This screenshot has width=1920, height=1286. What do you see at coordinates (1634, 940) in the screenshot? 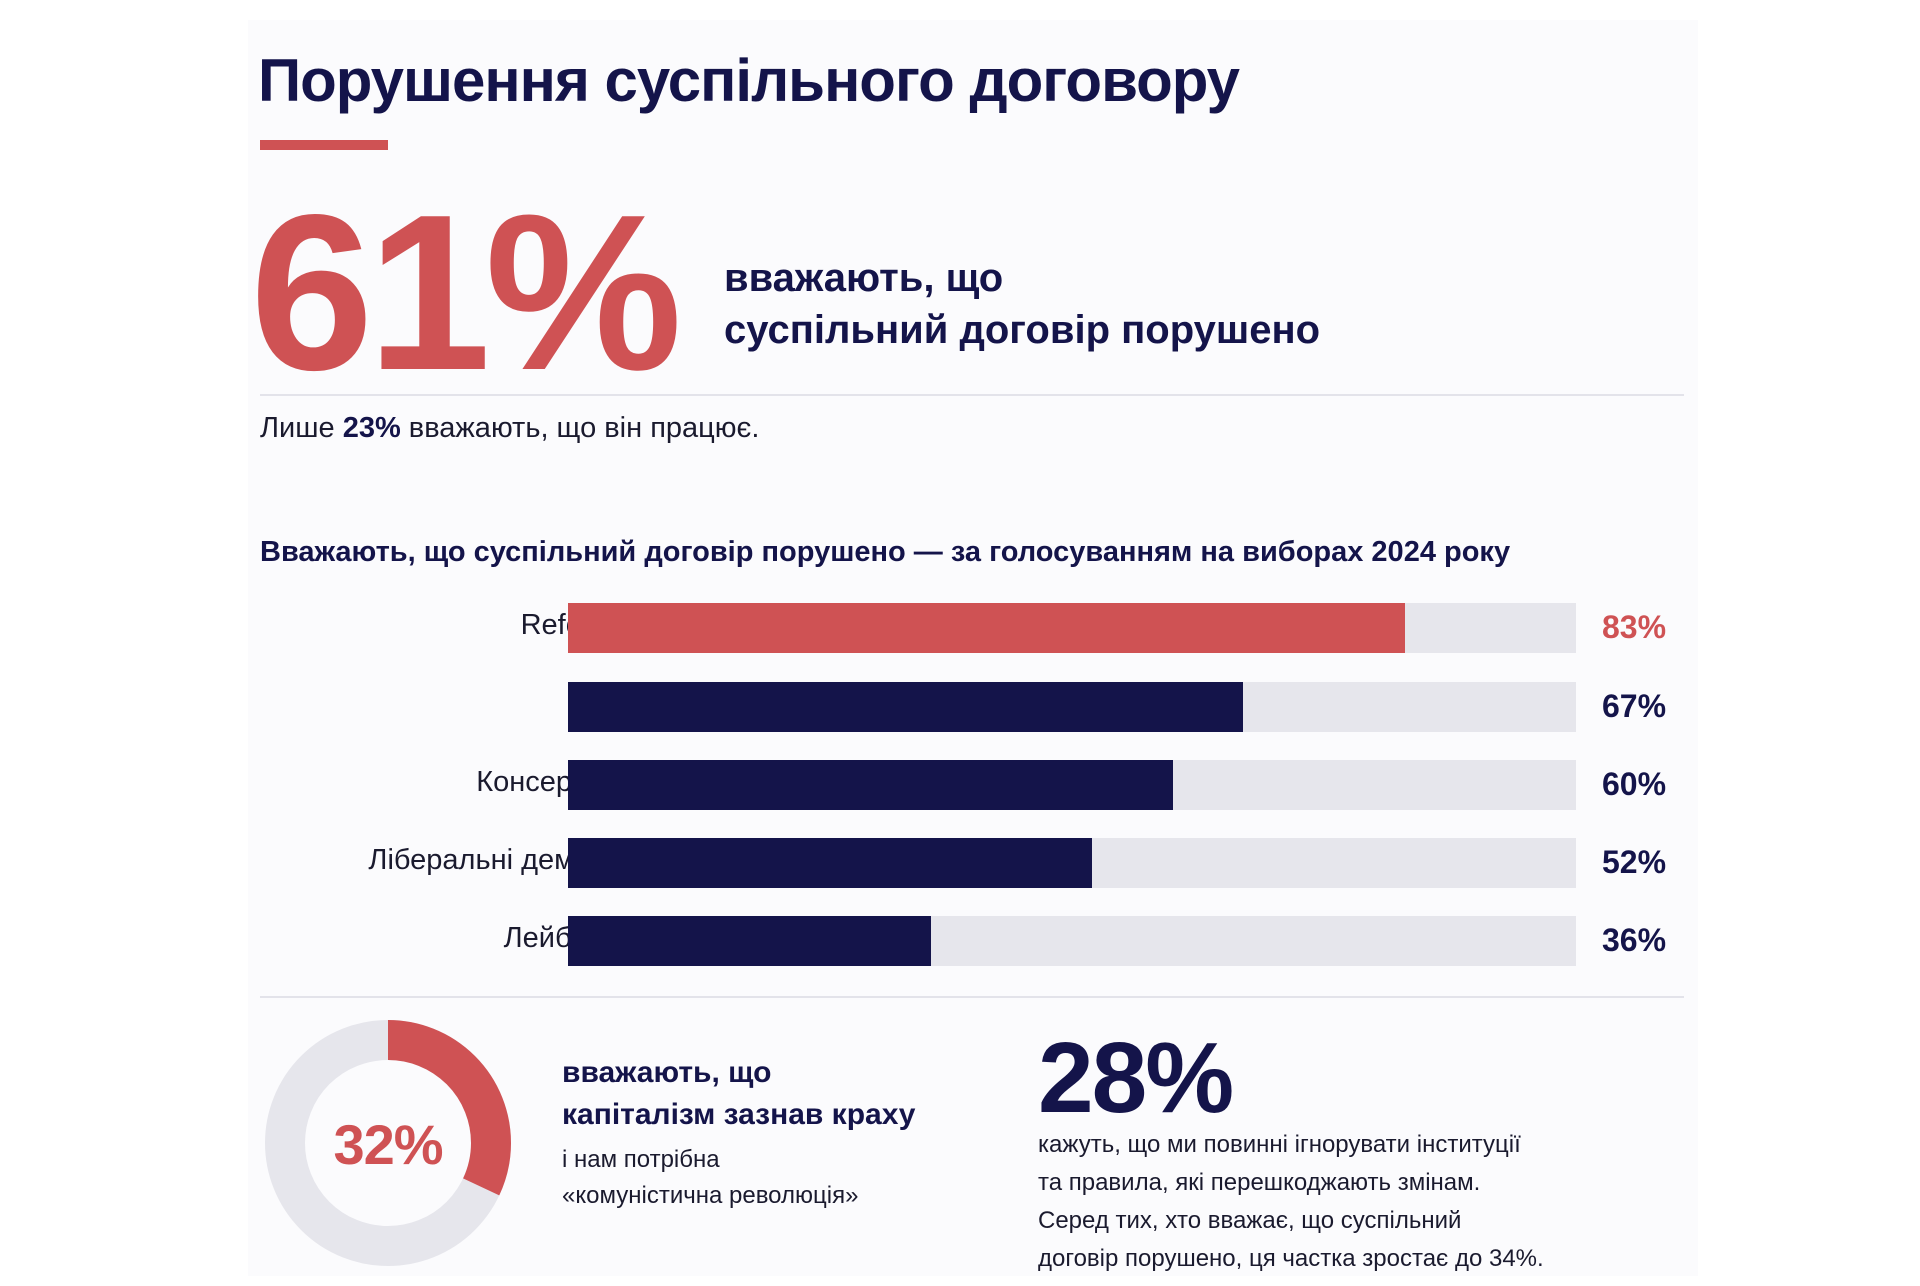
I see `bar-value-label: 36%` at bounding box center [1634, 940].